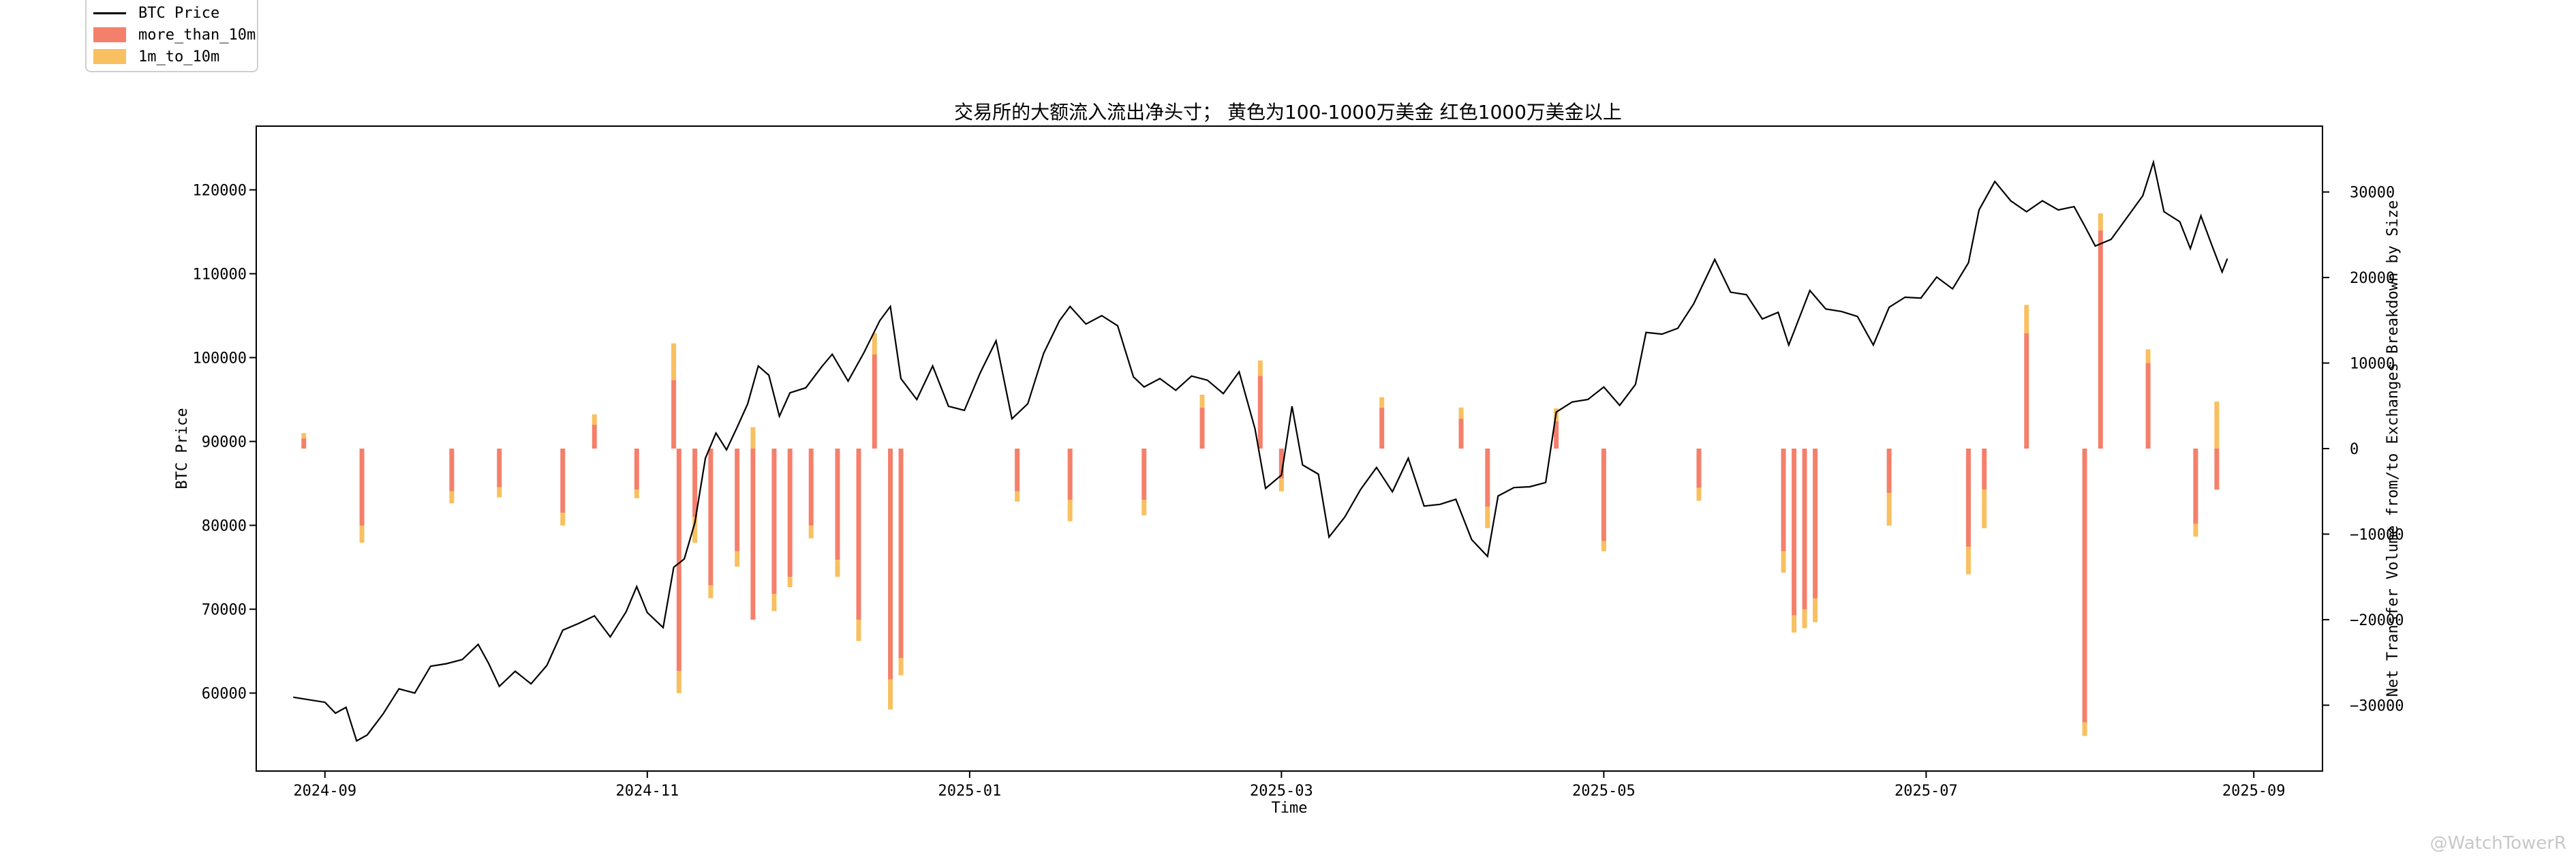  I want to click on y-right-tick-label: 30000, so click(2372, 193).